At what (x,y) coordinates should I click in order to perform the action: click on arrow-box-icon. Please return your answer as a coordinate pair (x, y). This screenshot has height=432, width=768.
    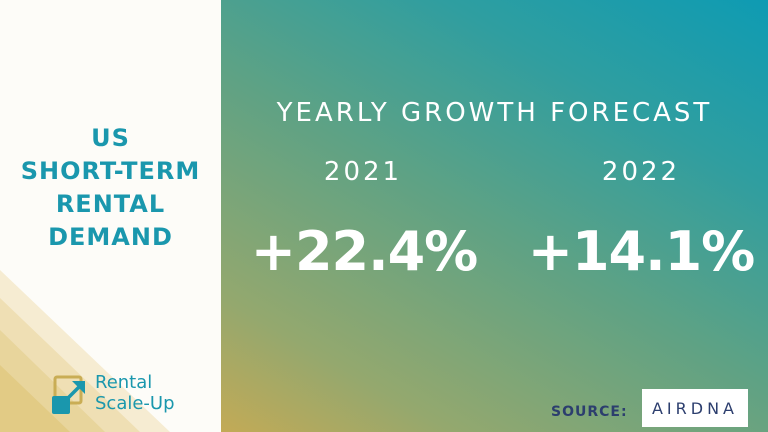
    Looking at the image, I should click on (68, 394).